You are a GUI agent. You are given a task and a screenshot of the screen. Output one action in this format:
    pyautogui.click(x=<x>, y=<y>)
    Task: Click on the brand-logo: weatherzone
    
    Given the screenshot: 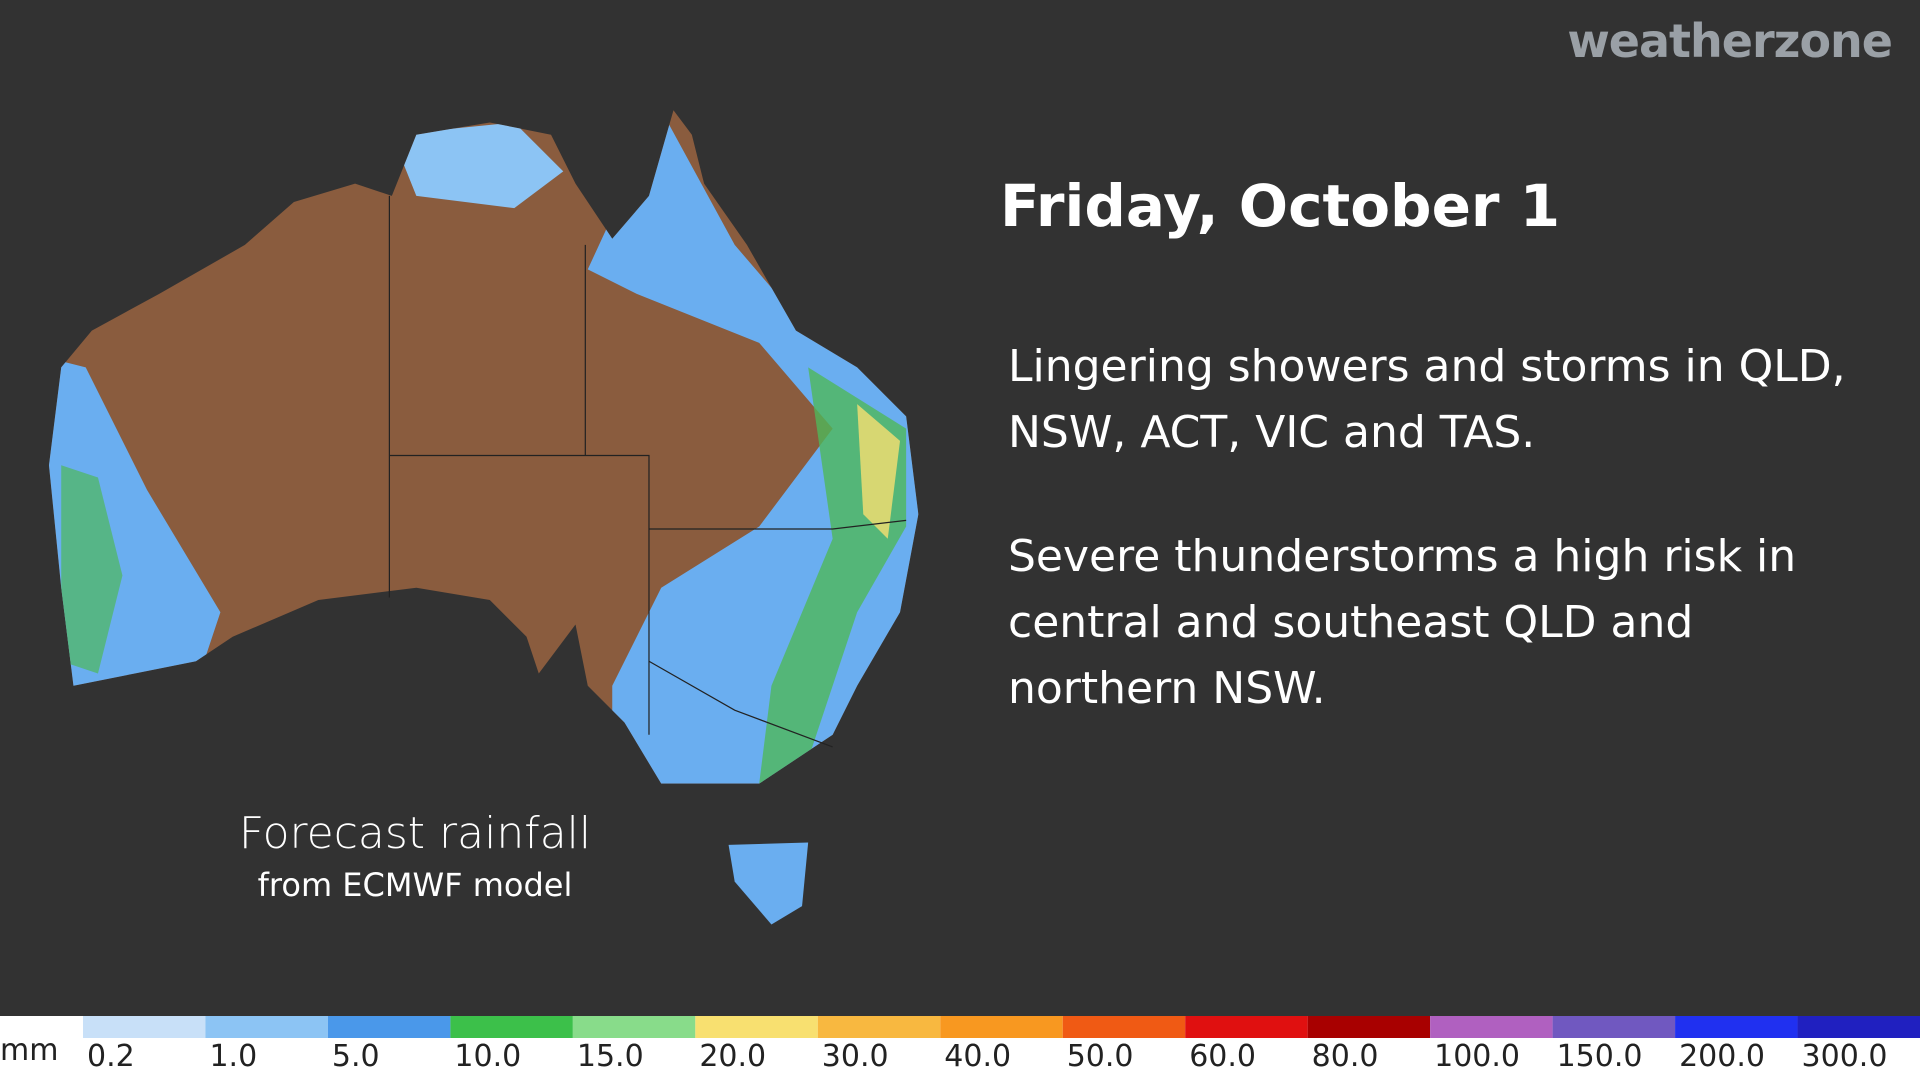 What is the action you would take?
    pyautogui.click(x=1730, y=41)
    